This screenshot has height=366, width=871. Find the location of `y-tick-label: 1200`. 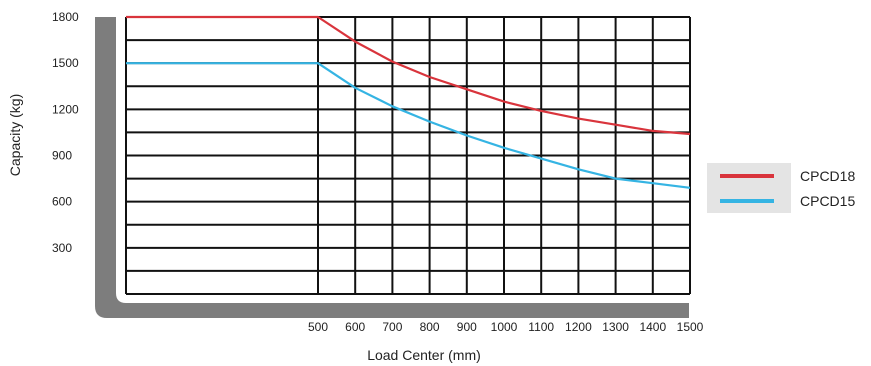

y-tick-label: 1200 is located at coordinates (65, 109).